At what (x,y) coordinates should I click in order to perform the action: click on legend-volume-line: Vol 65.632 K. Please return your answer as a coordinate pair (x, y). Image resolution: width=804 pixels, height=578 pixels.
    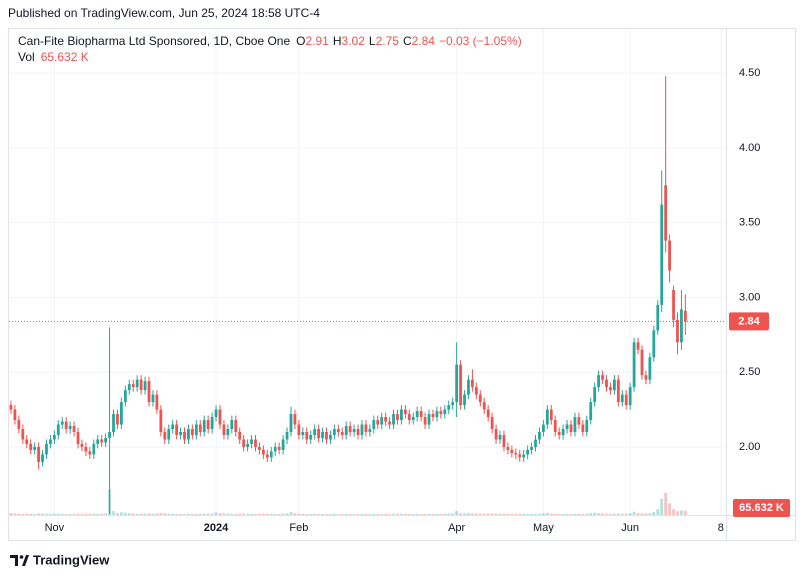
    Looking at the image, I should click on (53, 57).